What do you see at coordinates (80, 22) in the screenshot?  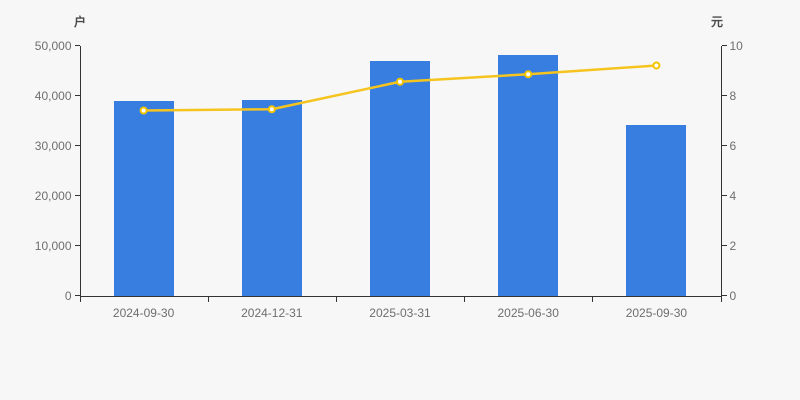 I see `left-axis-name: 户` at bounding box center [80, 22].